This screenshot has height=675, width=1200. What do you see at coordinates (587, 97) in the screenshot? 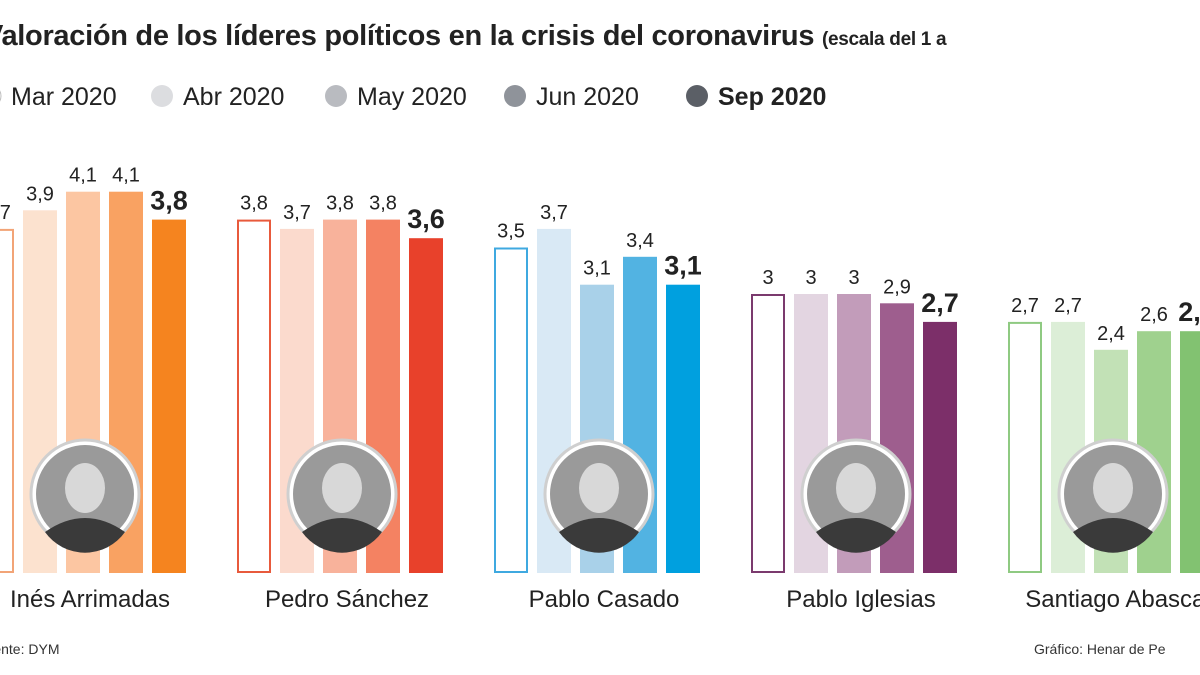
I see `legend-label: Jun 2020` at bounding box center [587, 97].